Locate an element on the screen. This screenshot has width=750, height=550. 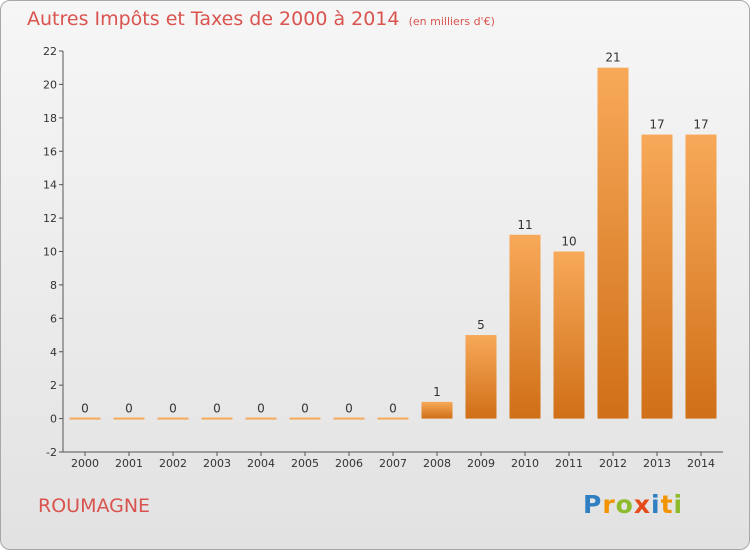
logo-letter: r is located at coordinates (609, 504).